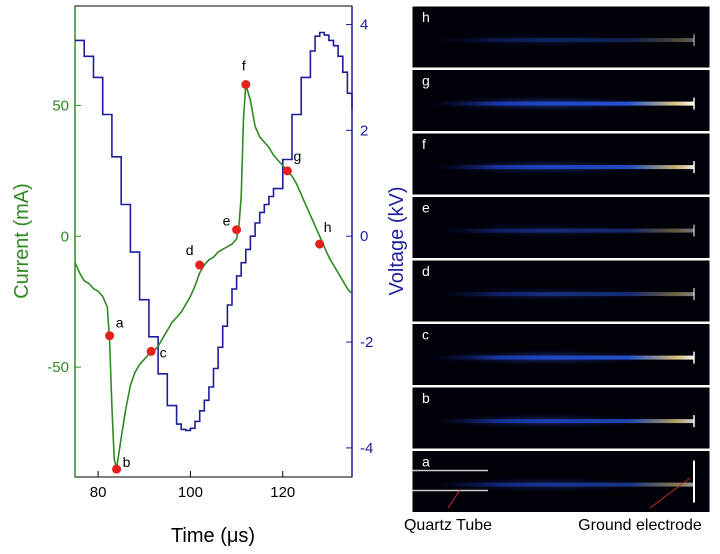  I want to click on x-tick-label: 100, so click(190, 492).